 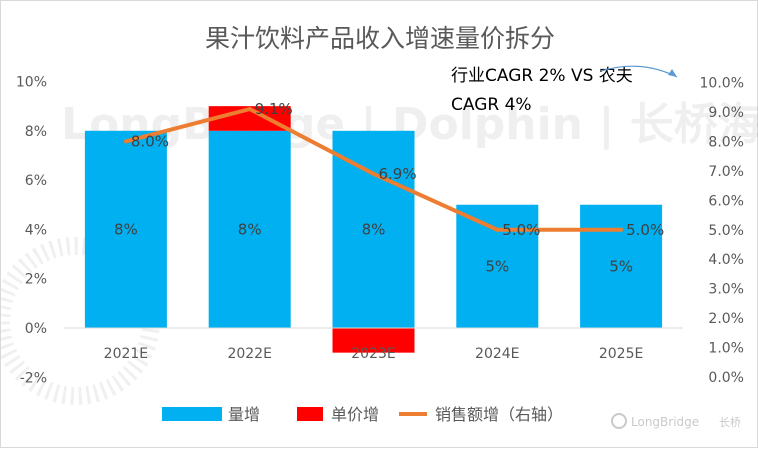 I want to click on right-tick-label: 1.0%, so click(x=726, y=349).